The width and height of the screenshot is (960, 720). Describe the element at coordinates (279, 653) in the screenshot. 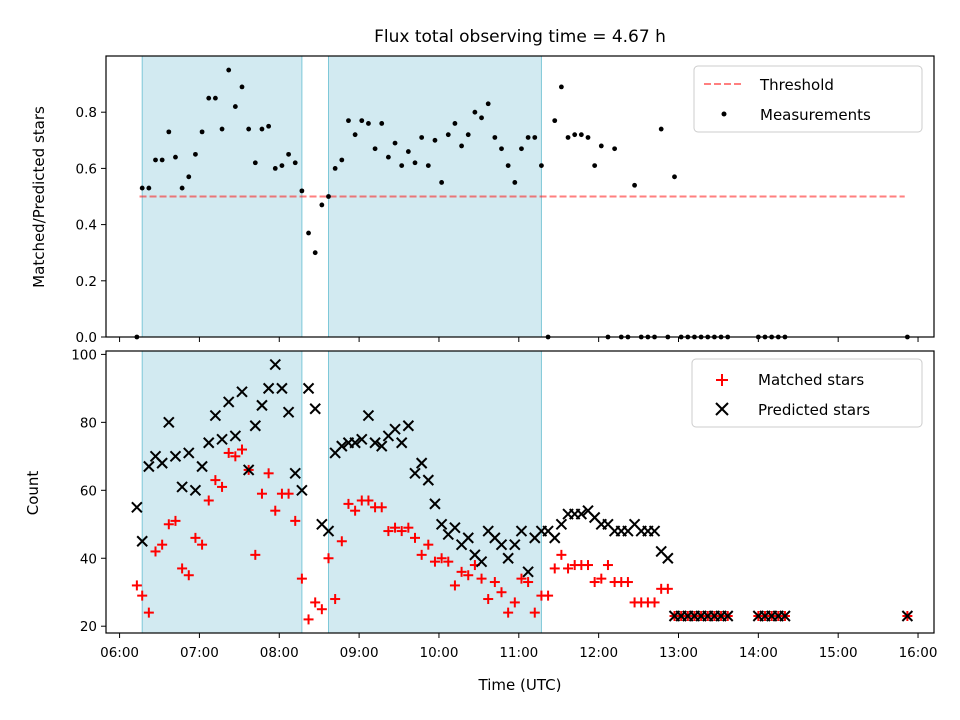

I see `x-tick-label: 08:00` at that location.